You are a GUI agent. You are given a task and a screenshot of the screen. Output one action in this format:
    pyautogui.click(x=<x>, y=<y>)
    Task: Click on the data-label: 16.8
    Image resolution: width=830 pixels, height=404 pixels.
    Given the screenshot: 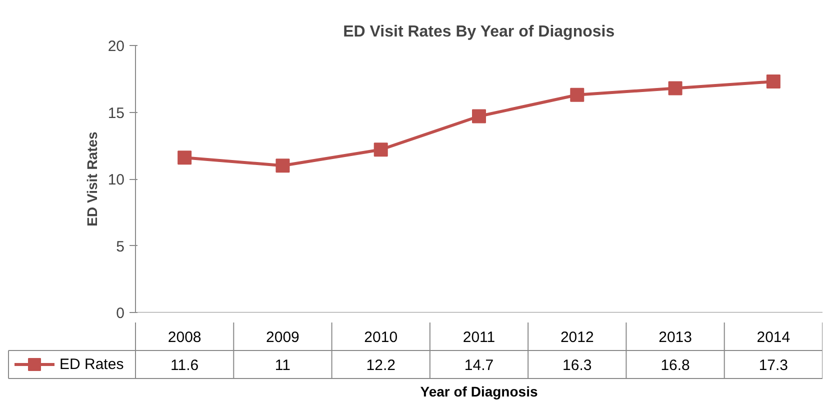 What is the action you would take?
    pyautogui.click(x=675, y=365)
    